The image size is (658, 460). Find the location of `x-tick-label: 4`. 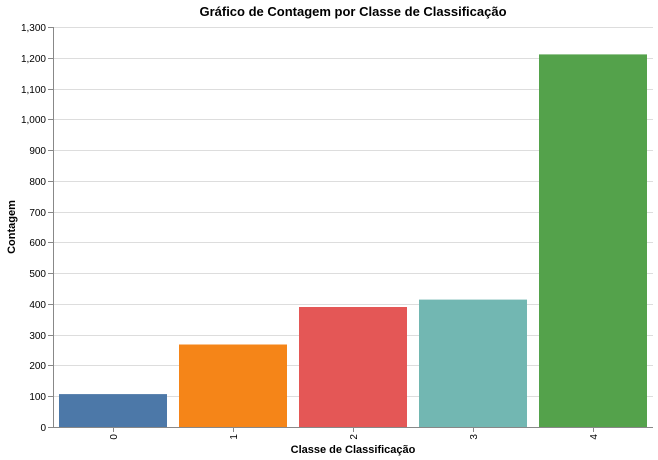

x-tick-label: 4 is located at coordinates (594, 437).